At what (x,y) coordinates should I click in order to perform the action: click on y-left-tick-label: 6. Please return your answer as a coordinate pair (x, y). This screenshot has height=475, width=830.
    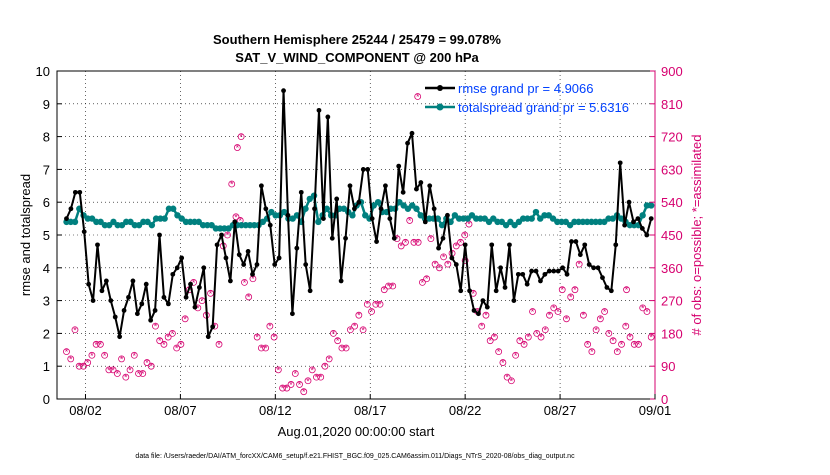
    Looking at the image, I should click on (46, 202).